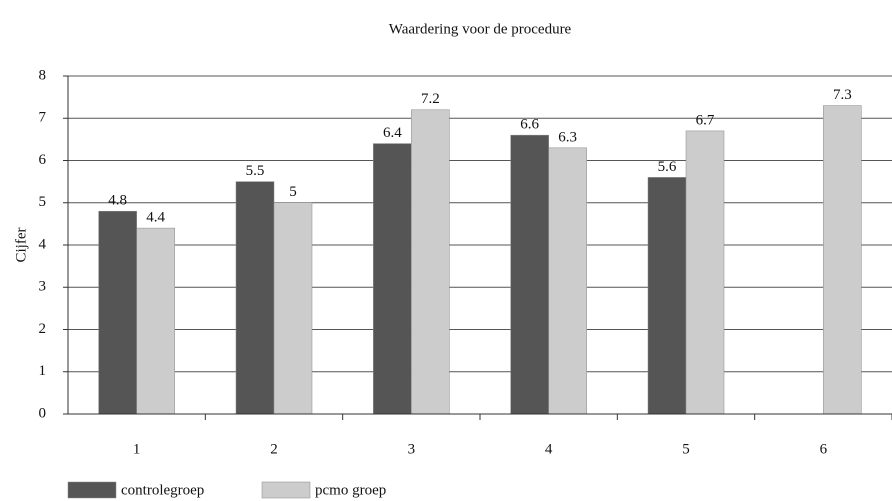 The image size is (892, 501). Describe the element at coordinates (274, 449) in the screenshot. I see `x-tick-label: 2` at that location.